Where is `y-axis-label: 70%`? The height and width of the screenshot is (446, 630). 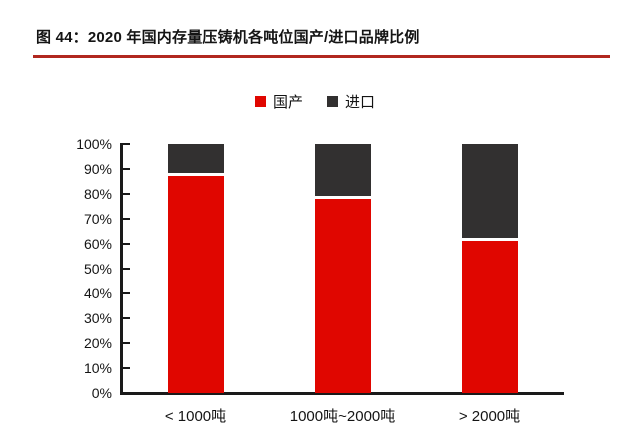 y-axis-label: 70% is located at coordinates (97, 218).